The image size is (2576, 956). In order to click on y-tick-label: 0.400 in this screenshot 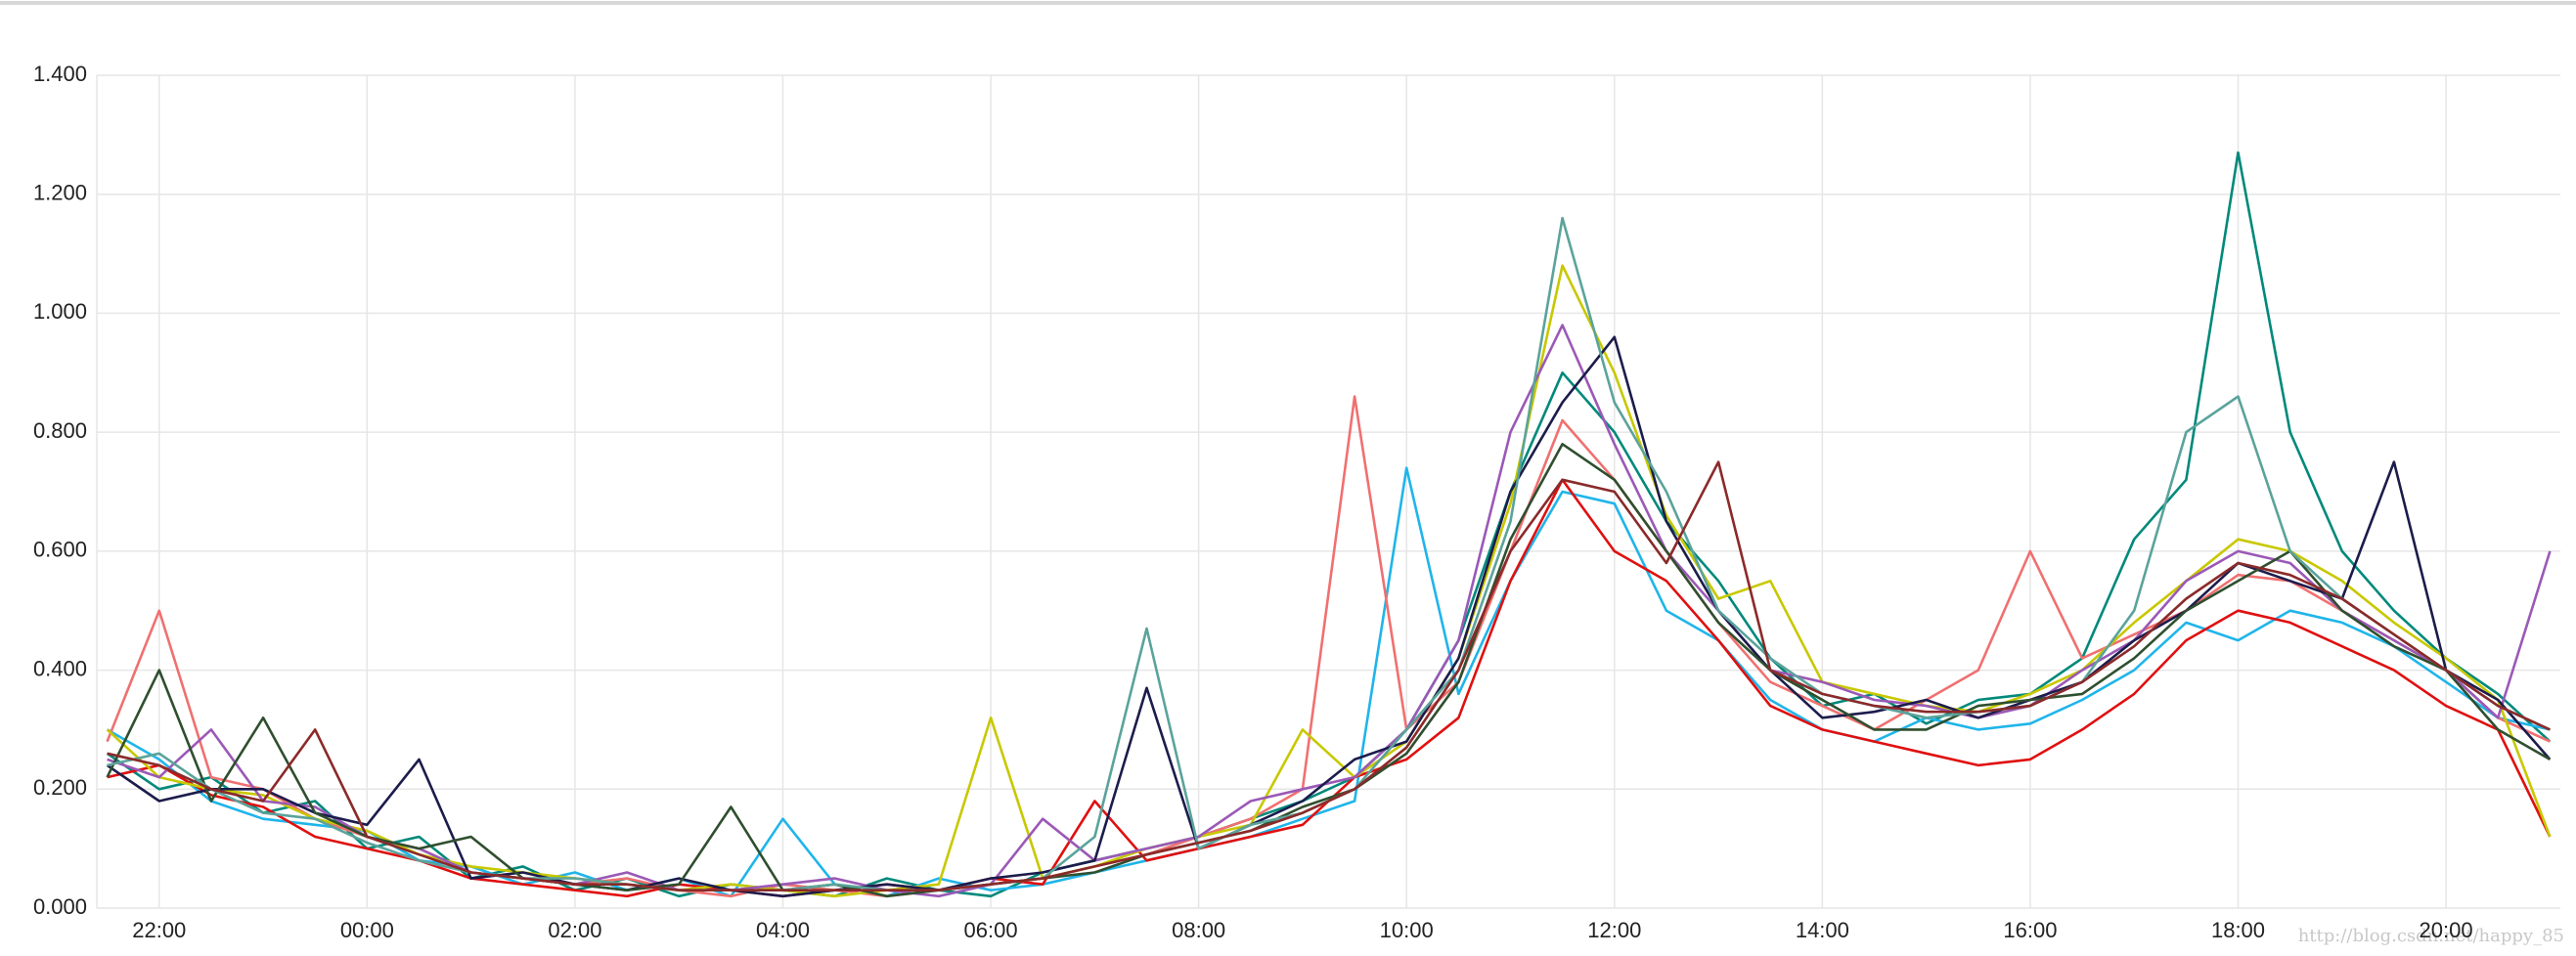, I will do `click(60, 668)`.